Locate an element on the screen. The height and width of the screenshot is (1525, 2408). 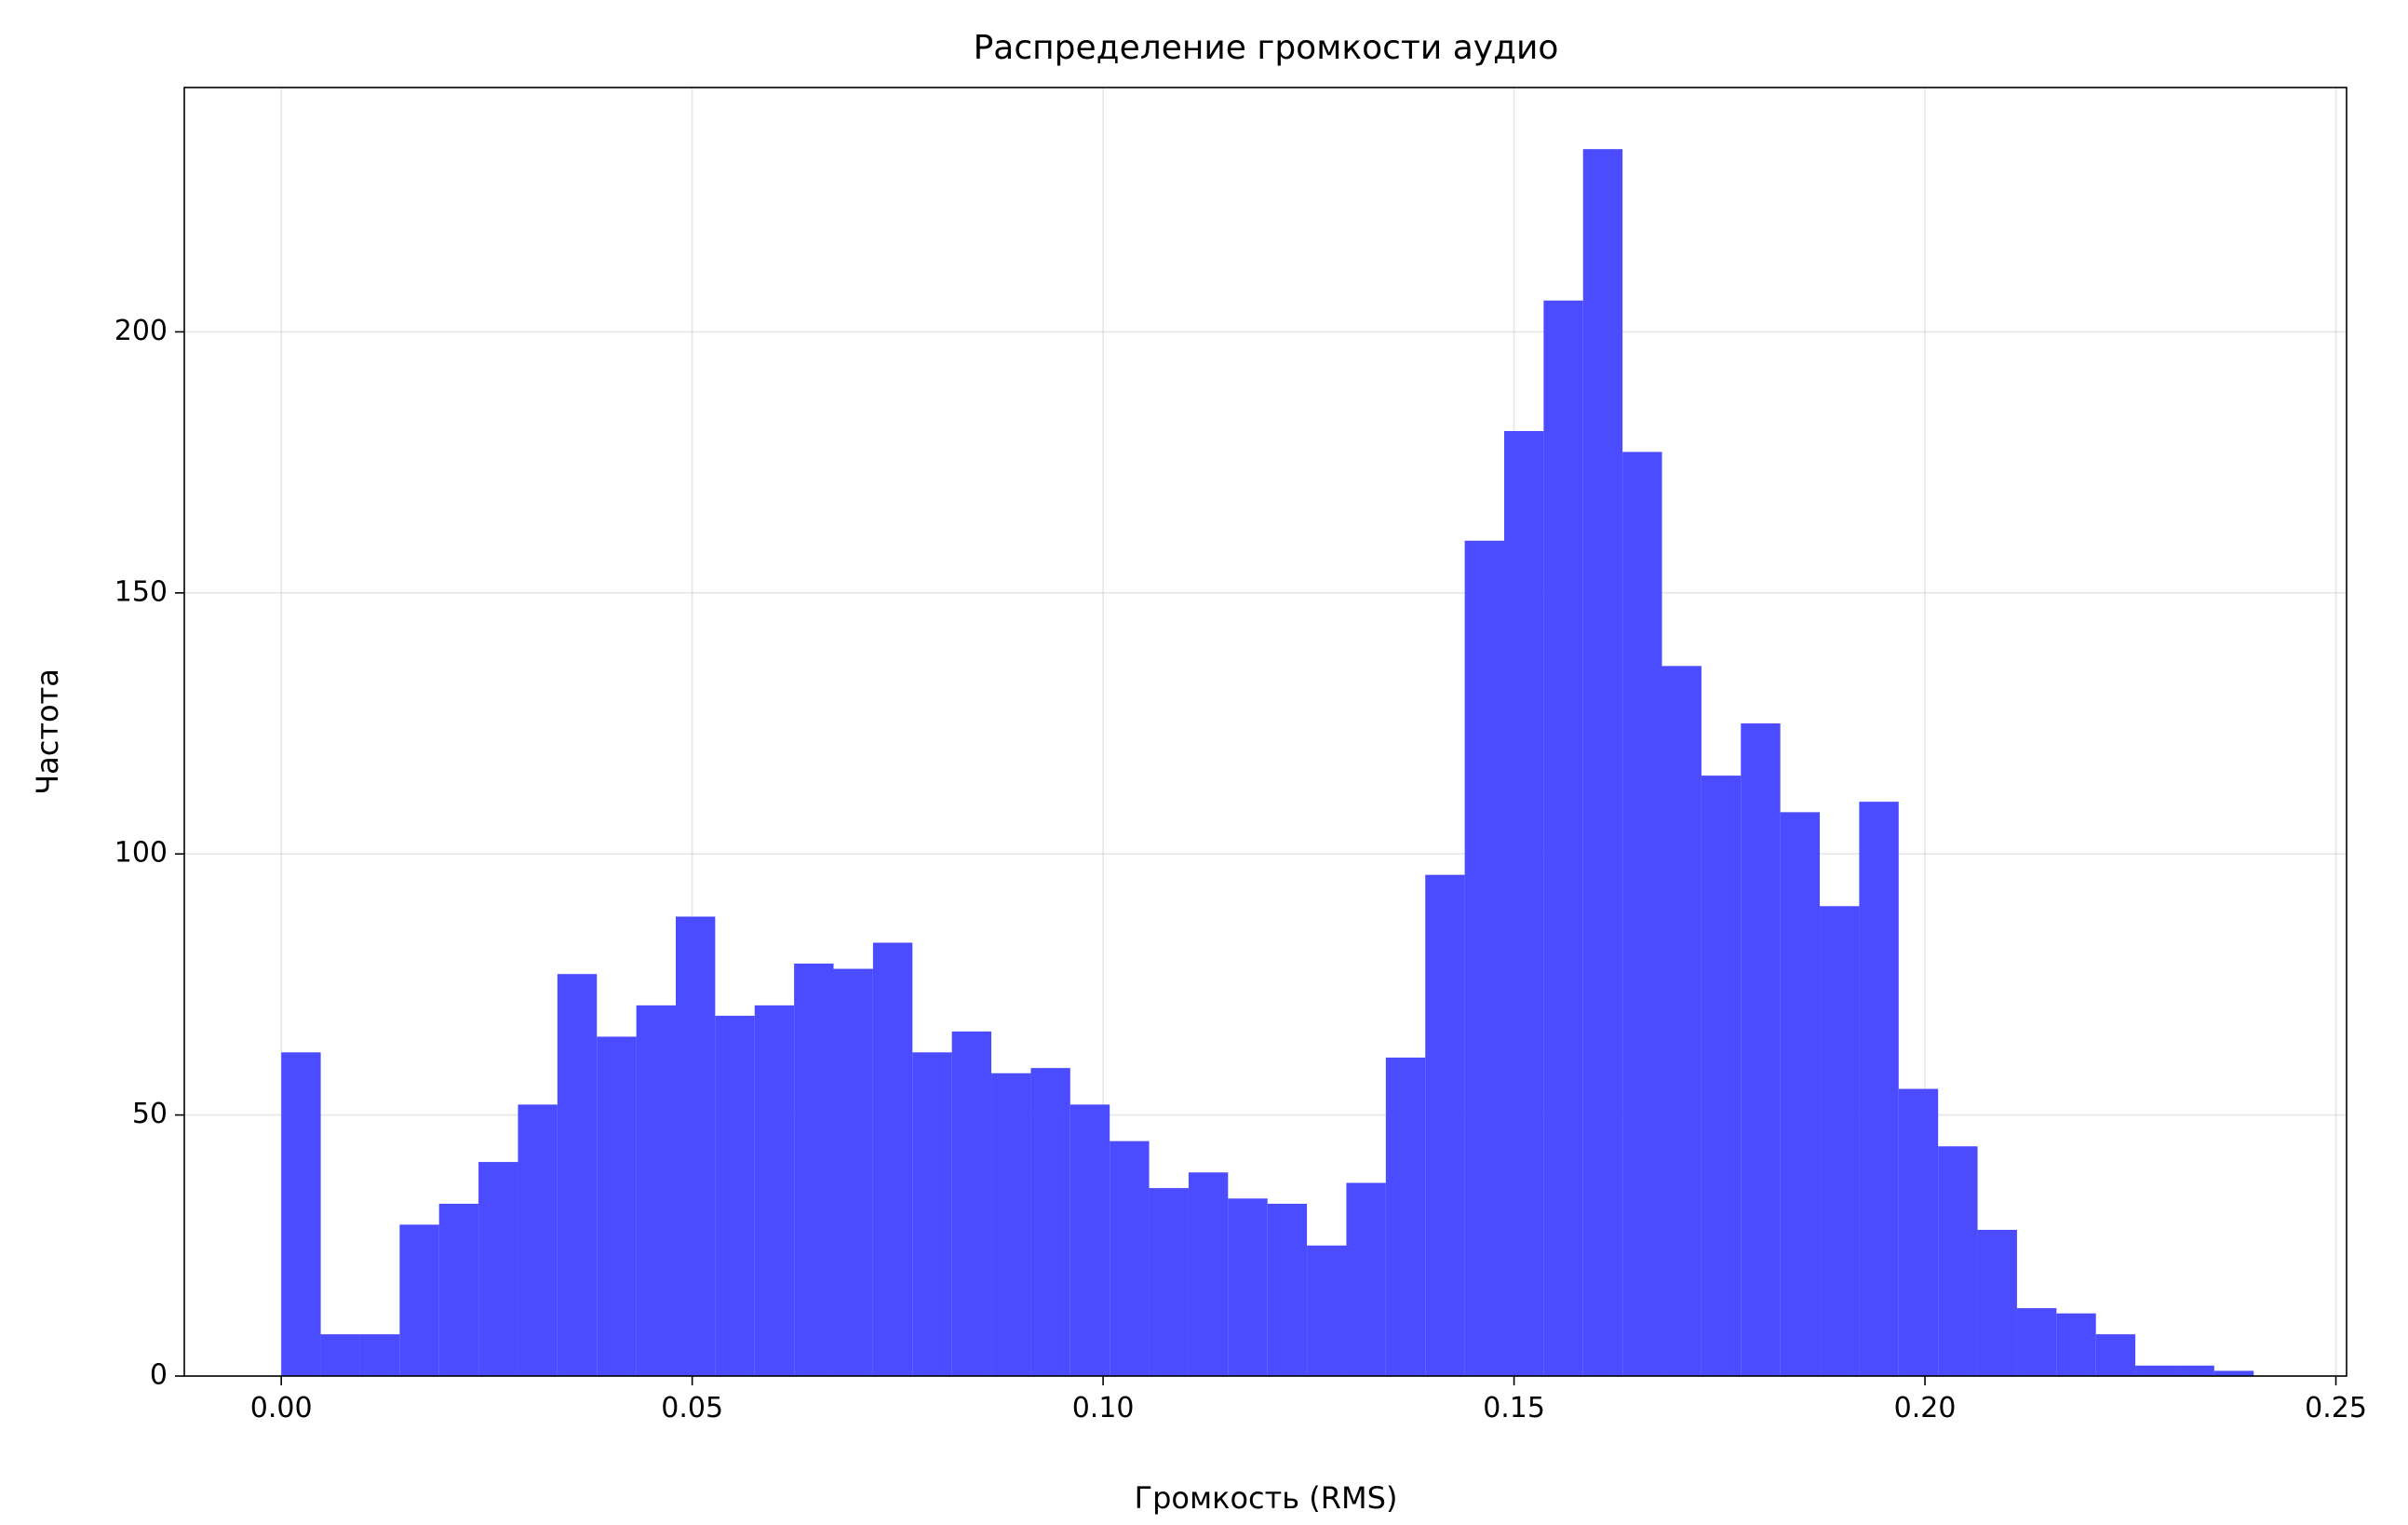
y-tick-label: 50 is located at coordinates (150, 1114).